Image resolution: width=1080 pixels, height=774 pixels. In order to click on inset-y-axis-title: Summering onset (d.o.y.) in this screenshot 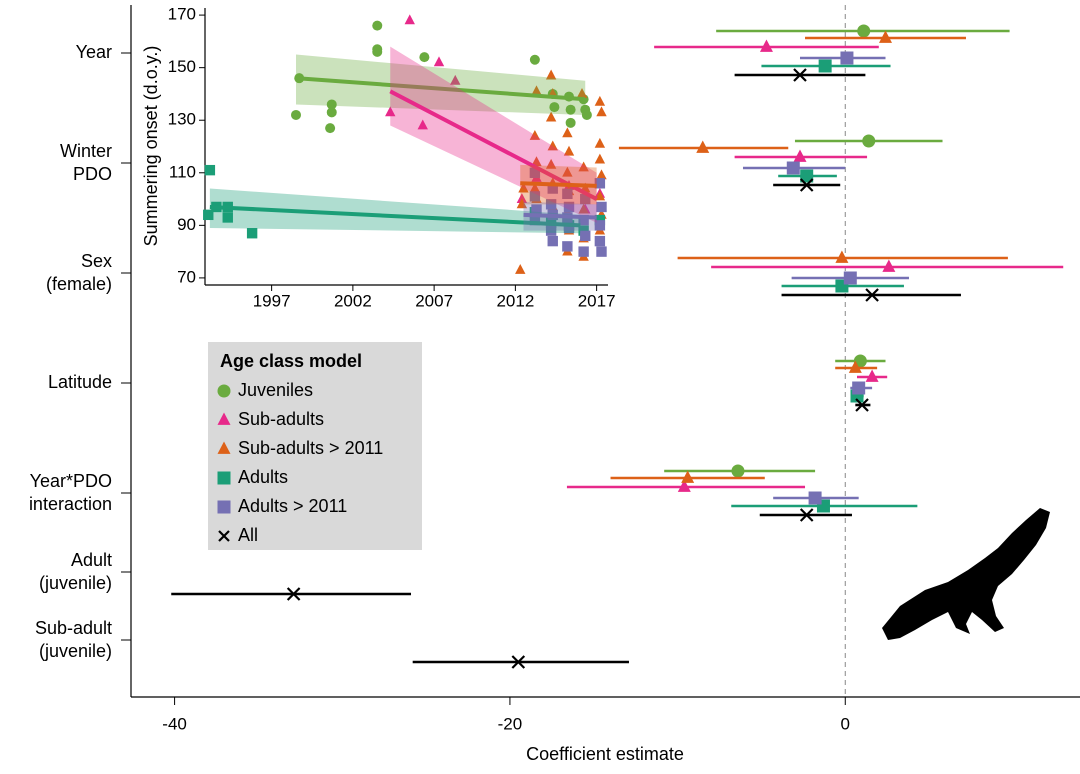, I will do `click(151, 146)`.